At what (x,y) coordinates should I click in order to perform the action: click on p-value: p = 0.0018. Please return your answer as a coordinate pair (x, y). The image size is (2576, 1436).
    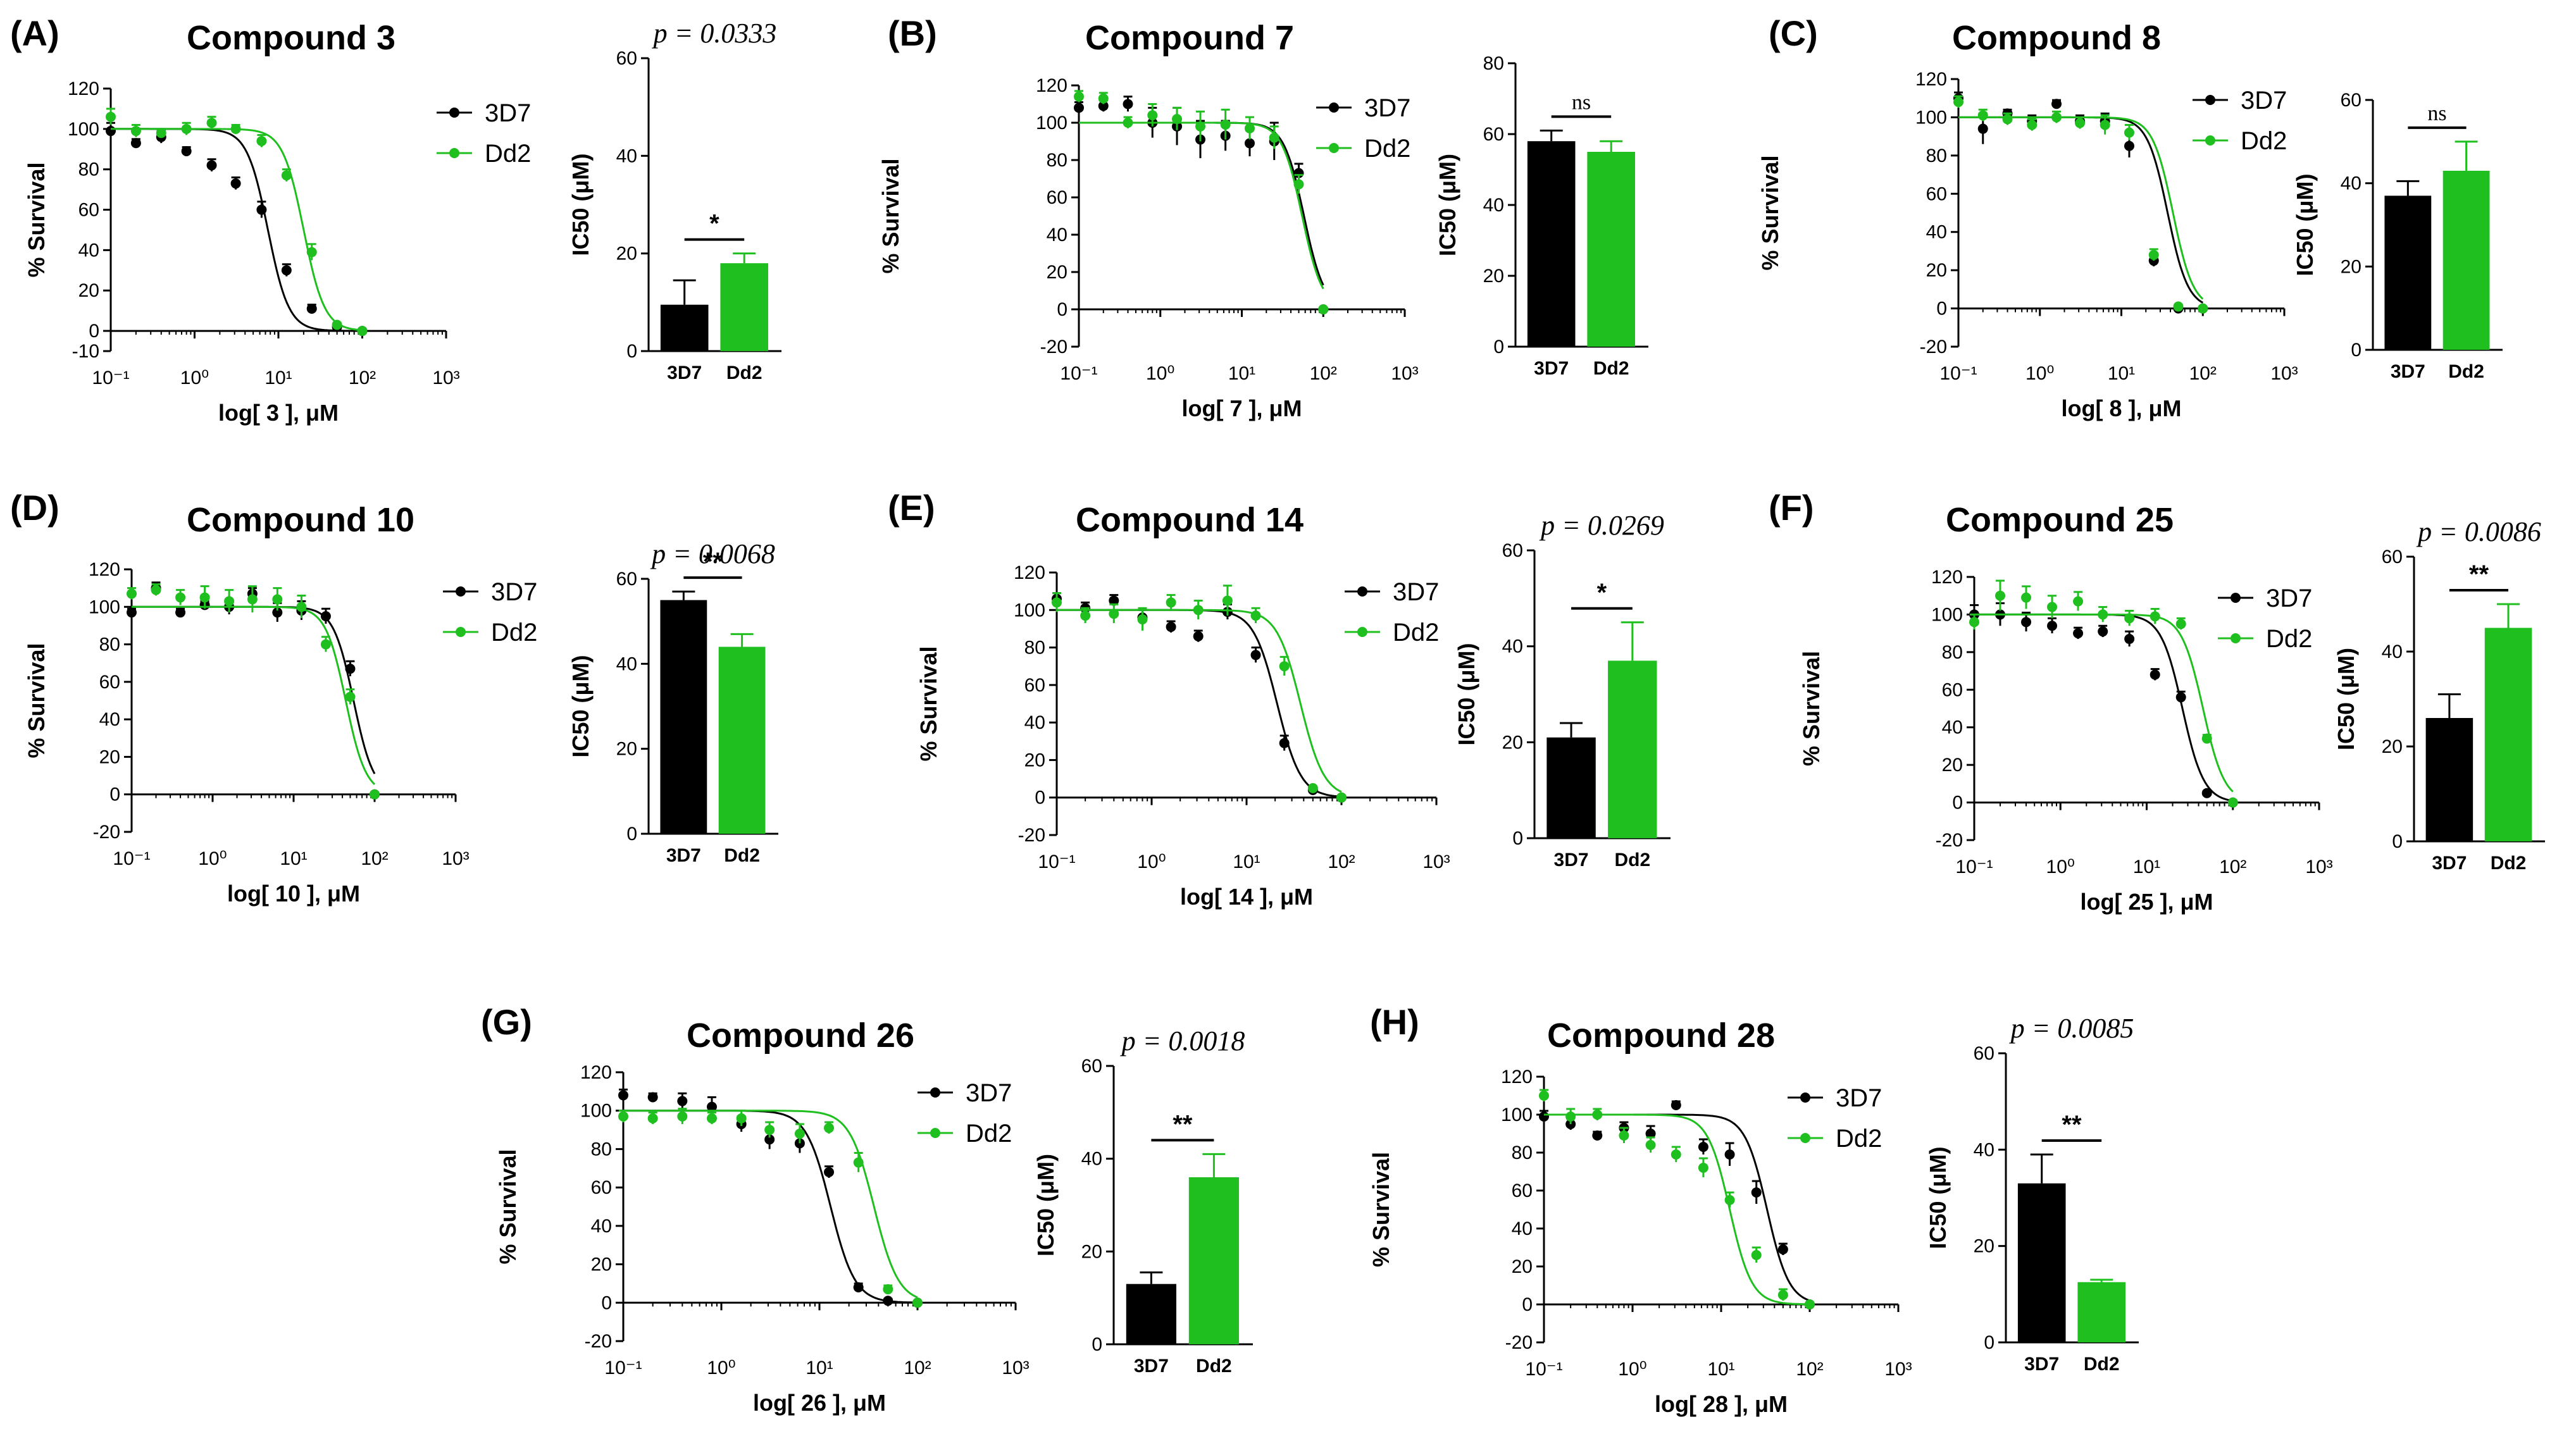
    Looking at the image, I should click on (1182, 1040).